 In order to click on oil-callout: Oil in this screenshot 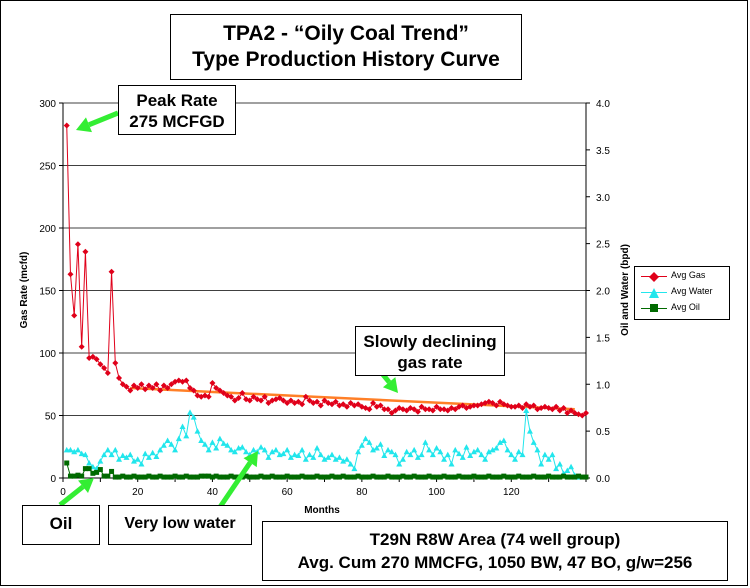, I will do `click(61, 525)`.